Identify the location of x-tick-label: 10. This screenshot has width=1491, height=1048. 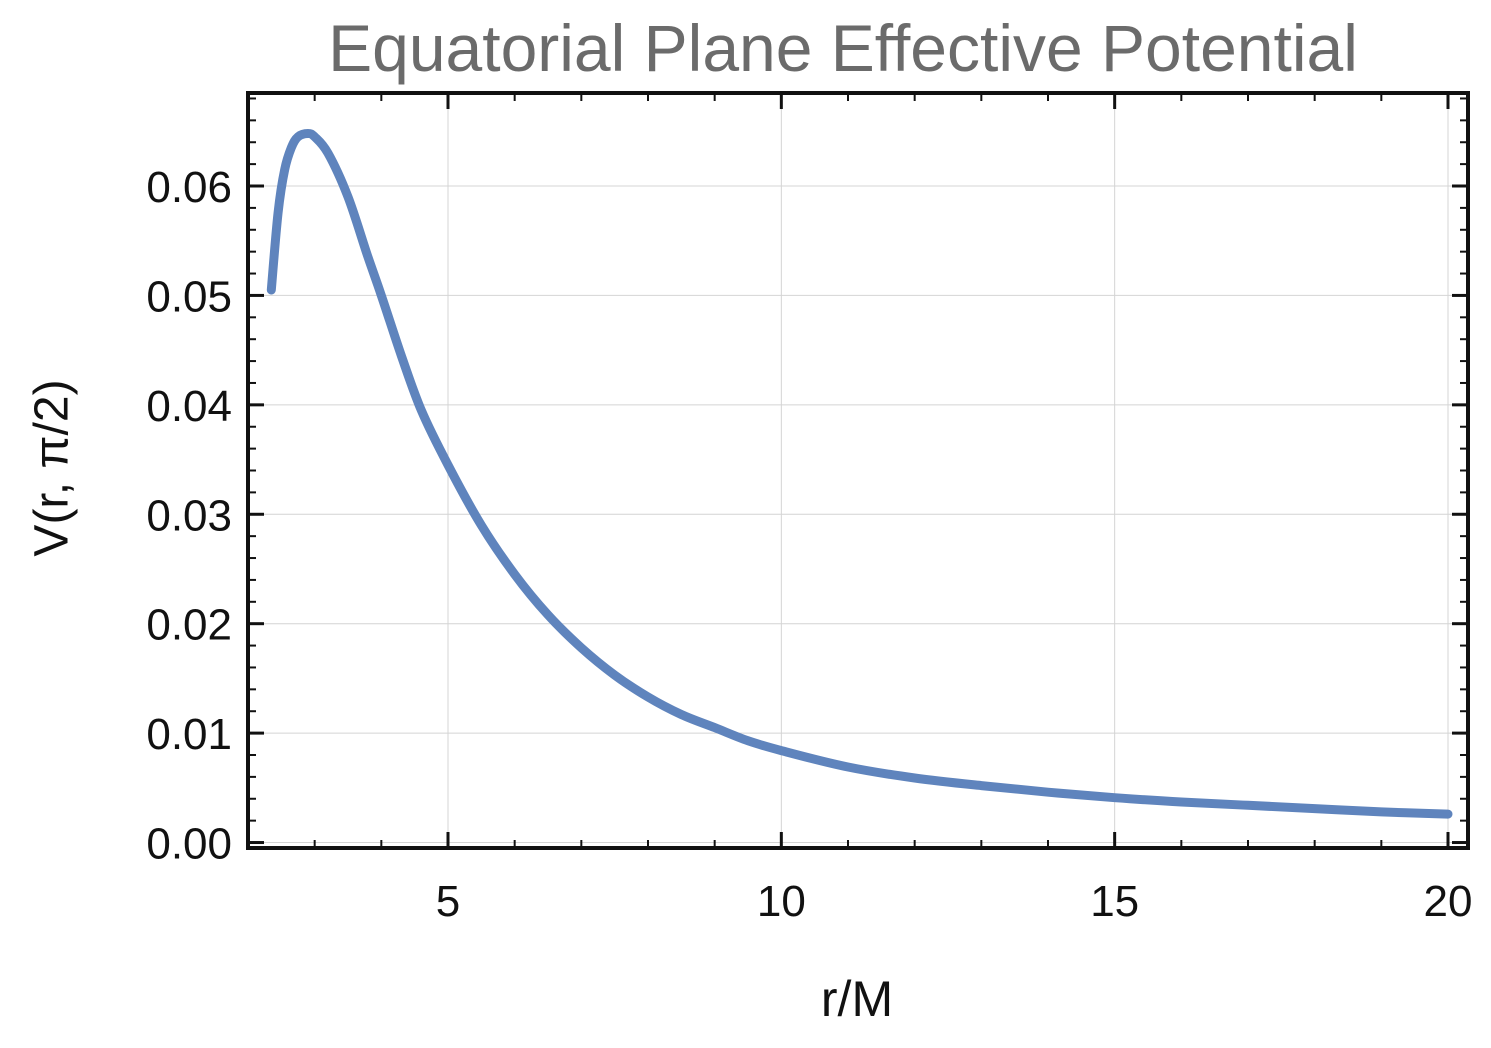
(781, 901).